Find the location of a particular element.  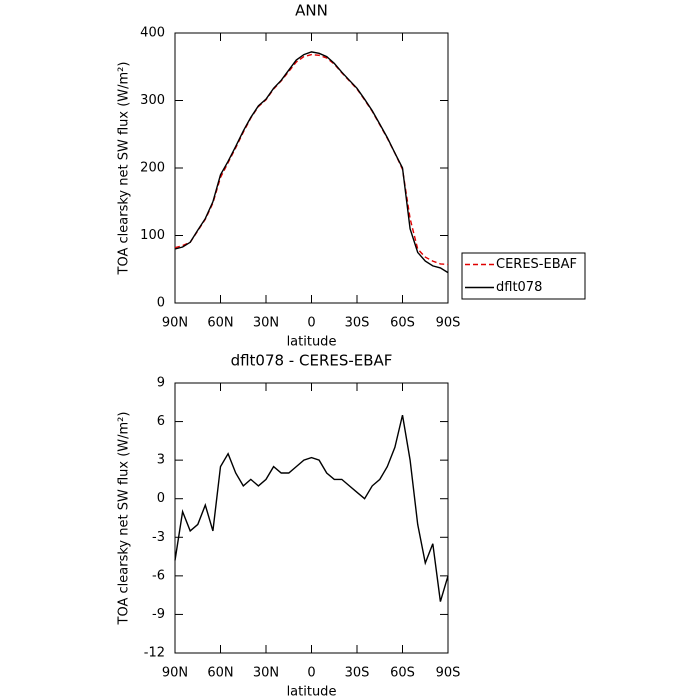

chart-title: dflt078 - CERES-EBAF is located at coordinates (312, 361).